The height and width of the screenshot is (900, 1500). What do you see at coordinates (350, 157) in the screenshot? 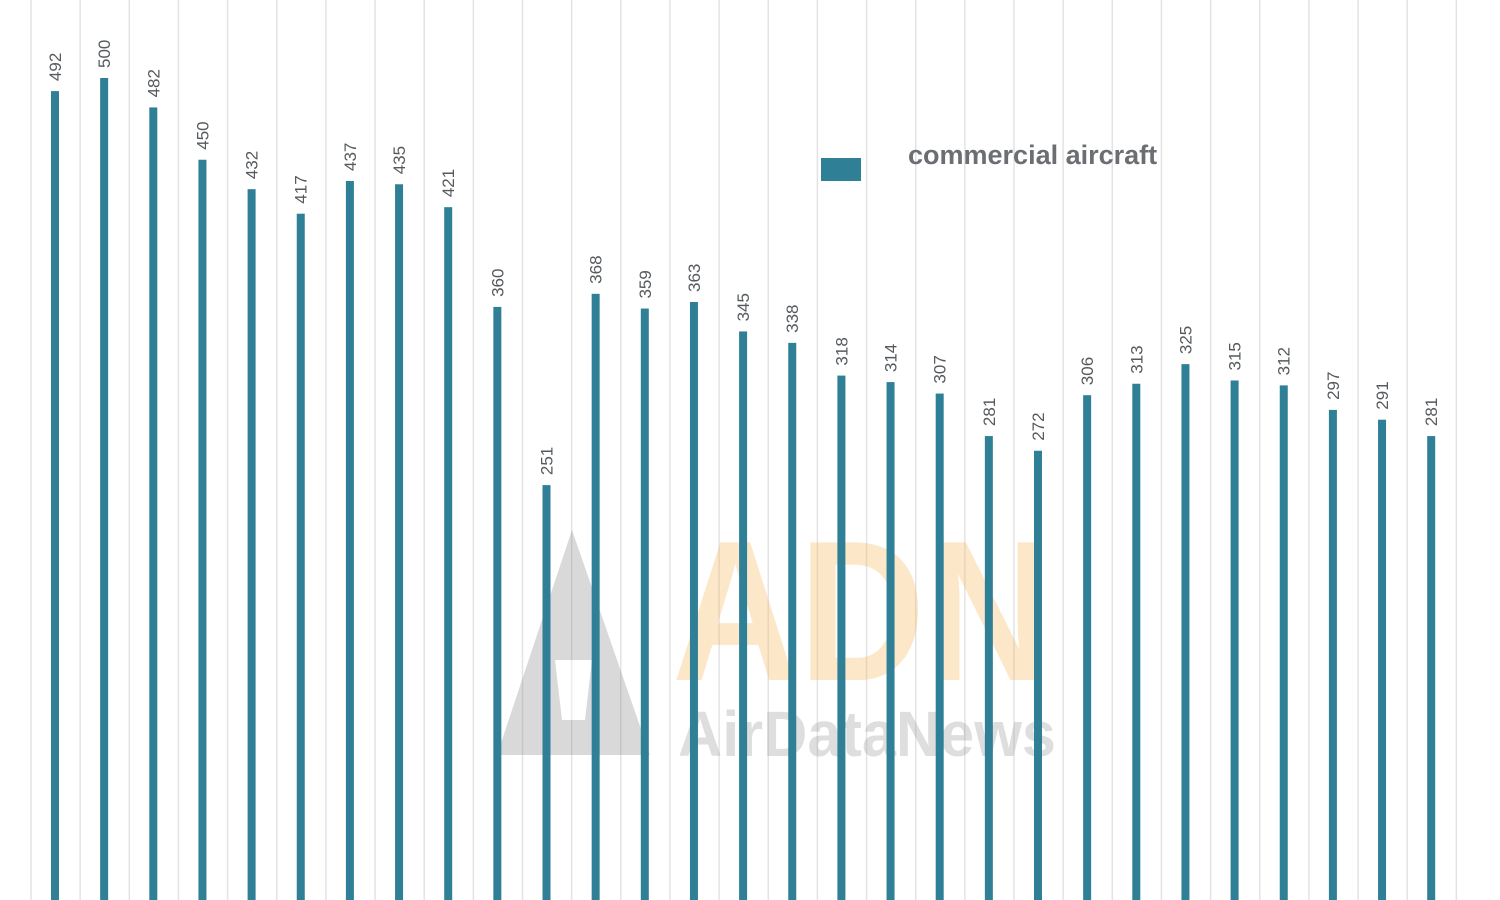
I see `bar-value-label: 437` at bounding box center [350, 157].